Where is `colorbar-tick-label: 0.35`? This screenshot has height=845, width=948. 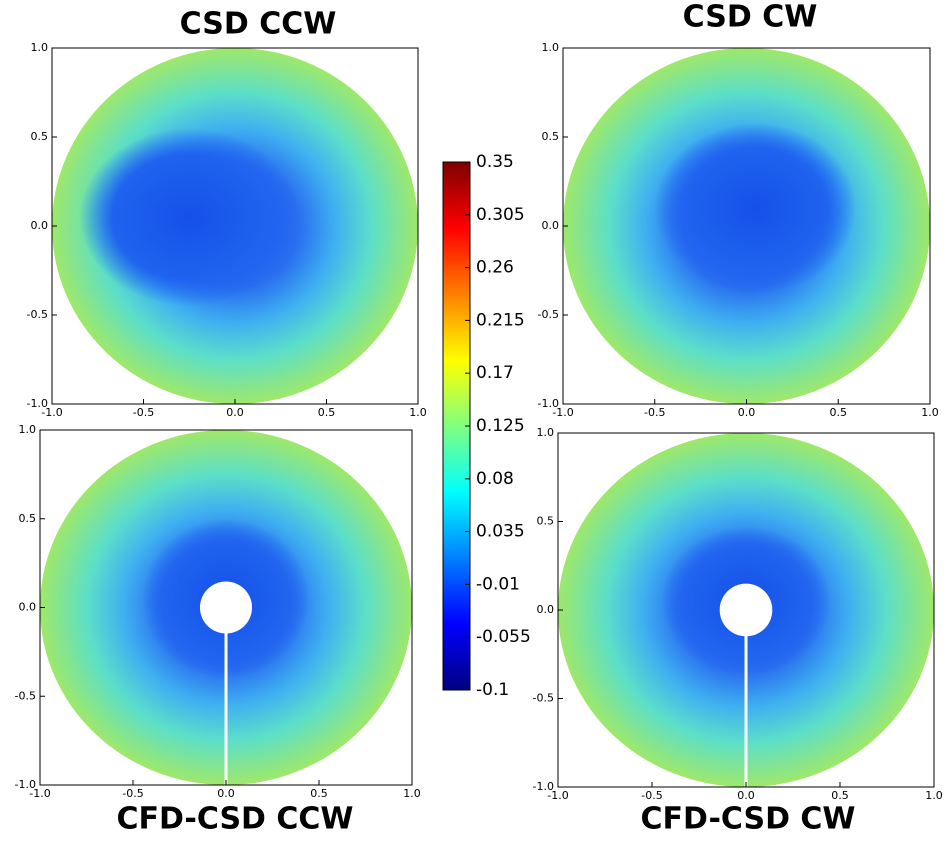
colorbar-tick-label: 0.35 is located at coordinates (495, 162).